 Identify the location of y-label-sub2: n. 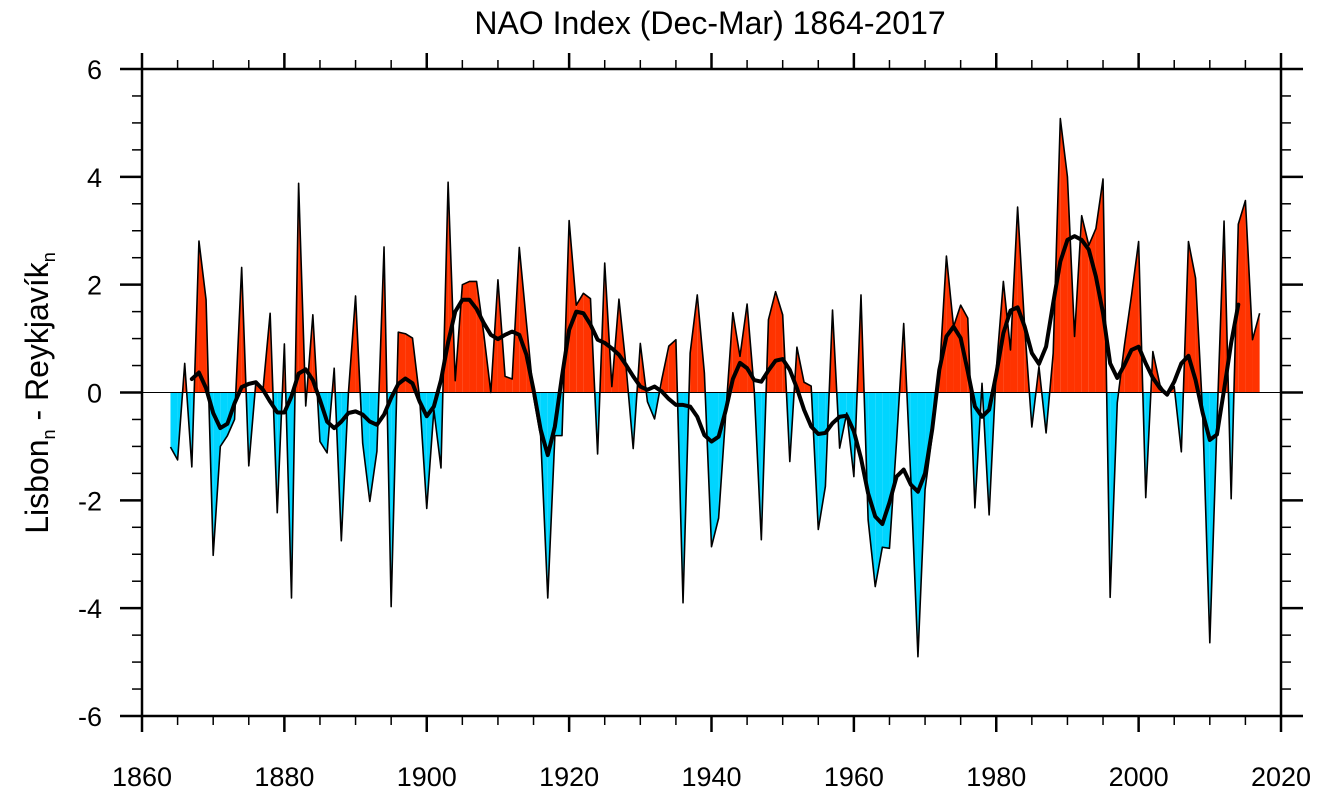
(49, 257).